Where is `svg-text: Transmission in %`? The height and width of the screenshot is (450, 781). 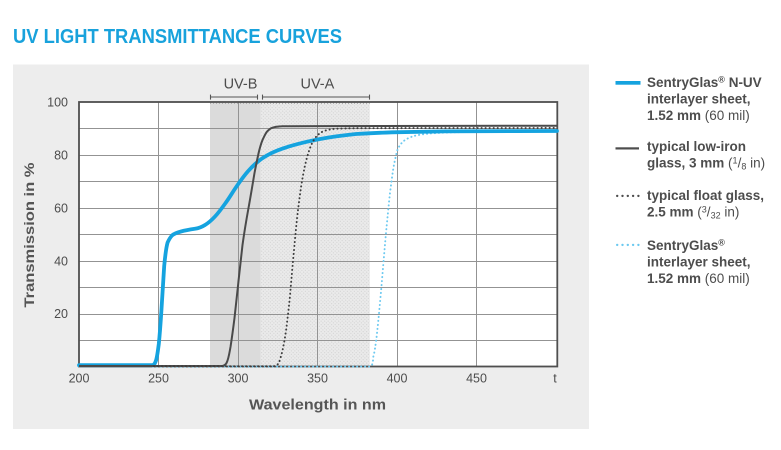 svg-text: Transmission in % is located at coordinates (29, 235).